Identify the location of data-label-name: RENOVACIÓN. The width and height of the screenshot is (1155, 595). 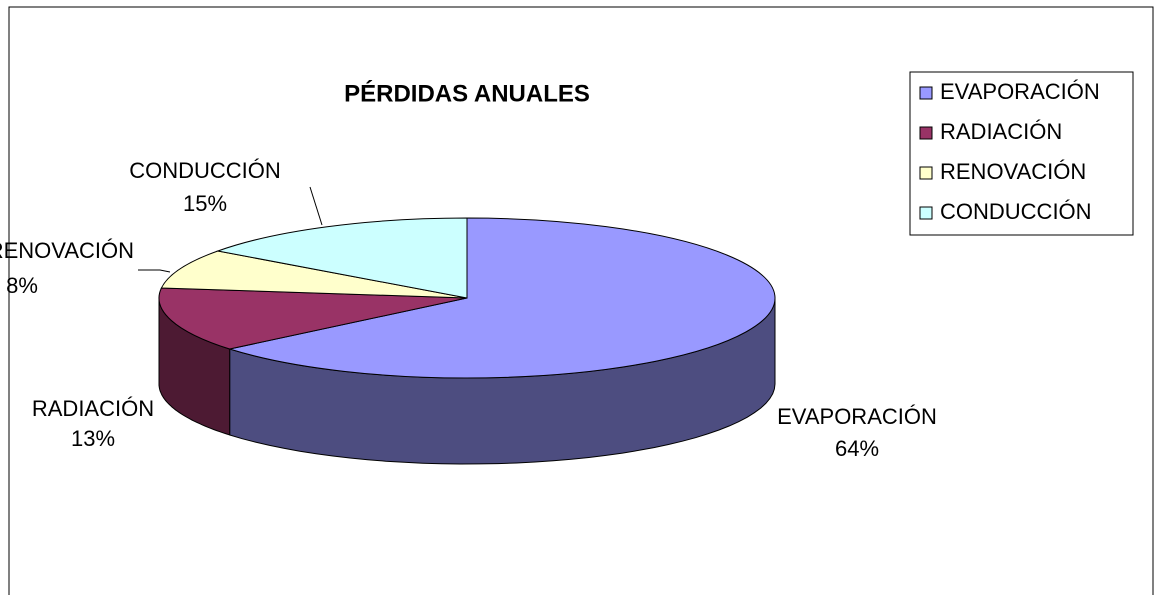
(67, 250).